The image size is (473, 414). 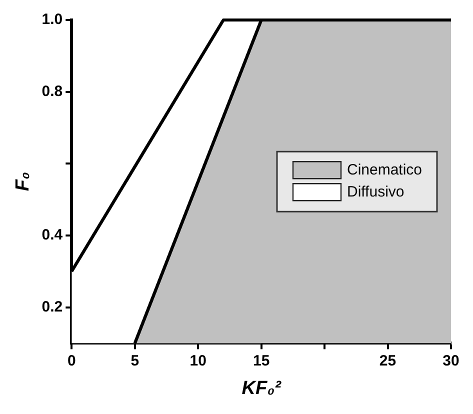 I want to click on y-tick-label: 1.0, so click(x=52, y=19).